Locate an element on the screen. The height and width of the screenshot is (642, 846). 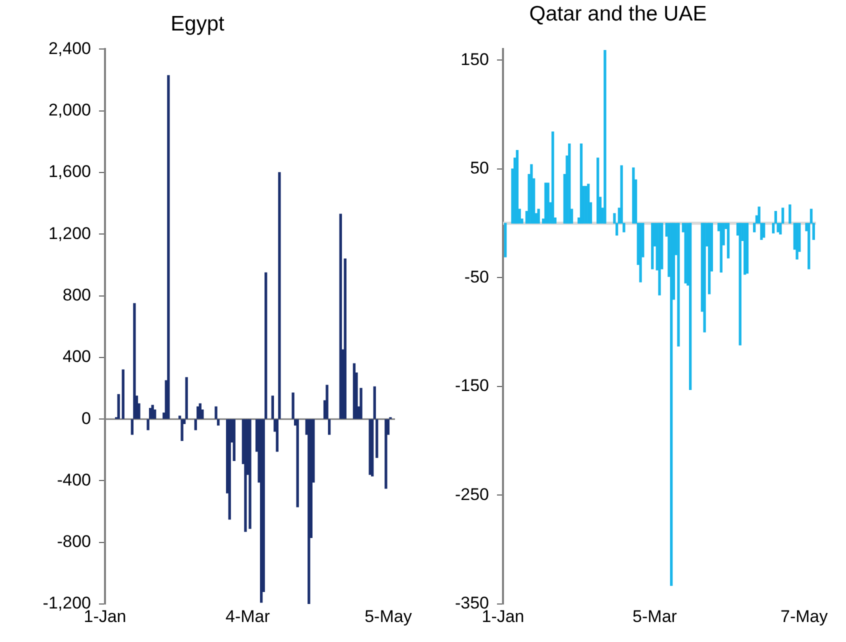
y-tick-label: -50 is located at coordinates (476, 276).